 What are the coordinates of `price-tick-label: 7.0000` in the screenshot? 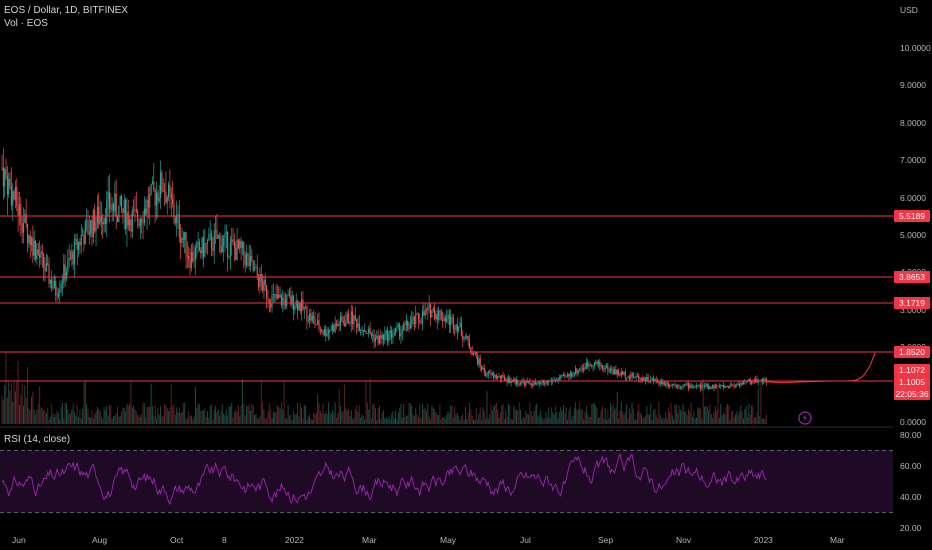 It's located at (913, 160).